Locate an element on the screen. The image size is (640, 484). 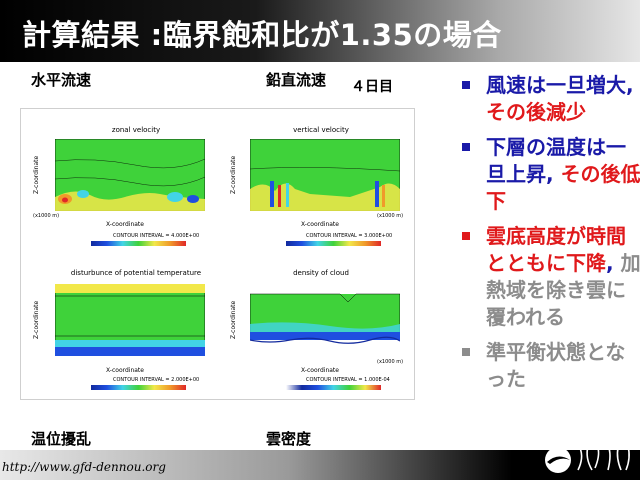
bullet-text: 加熱域を除き雲に覆われる is located at coordinates (563, 290).